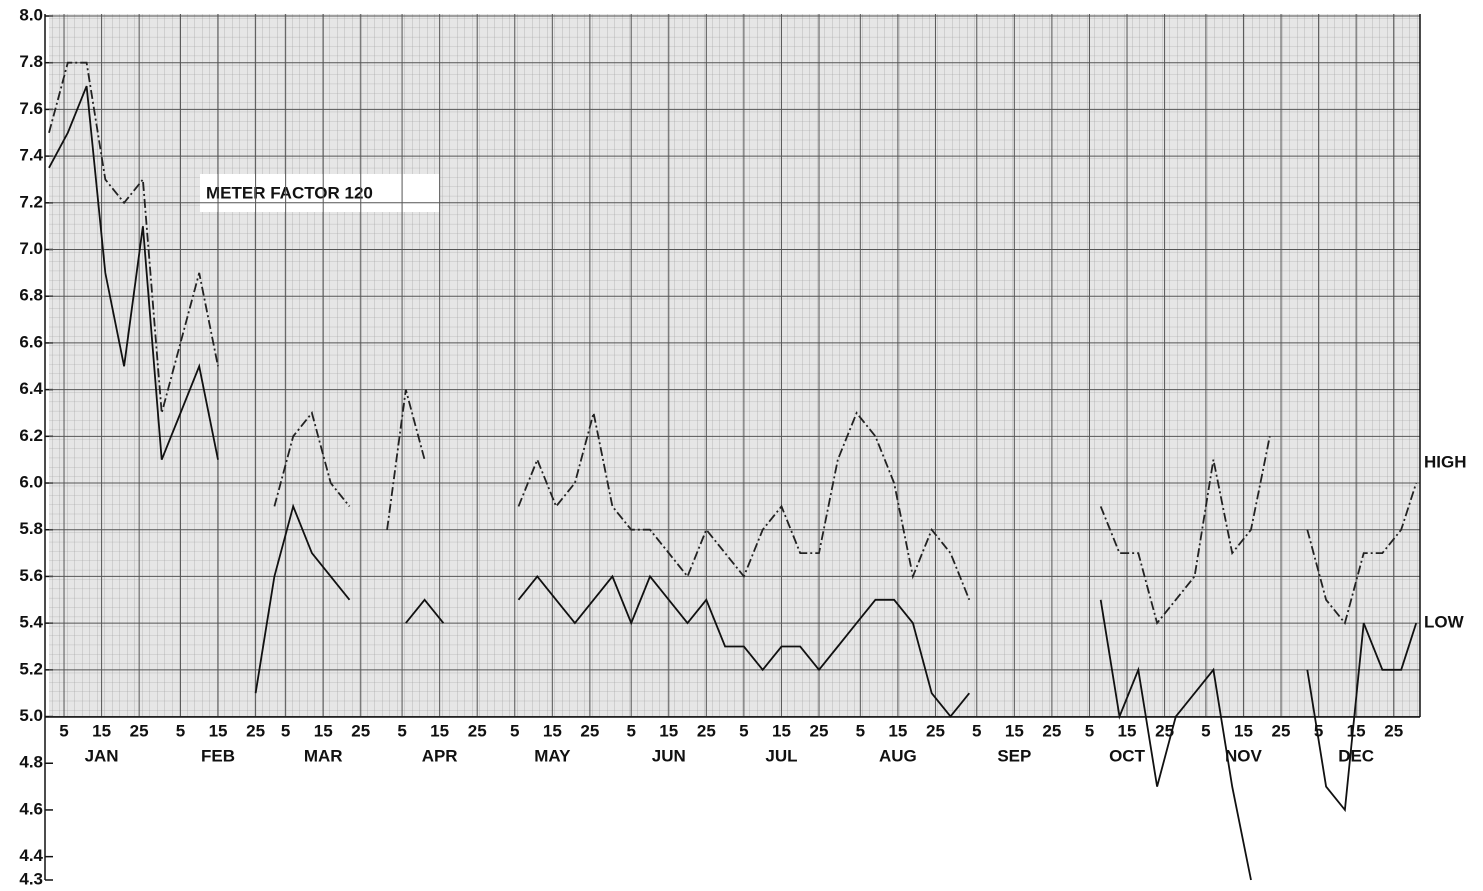 The height and width of the screenshot is (891, 1483). I want to click on month-label: SEP, so click(1014, 755).